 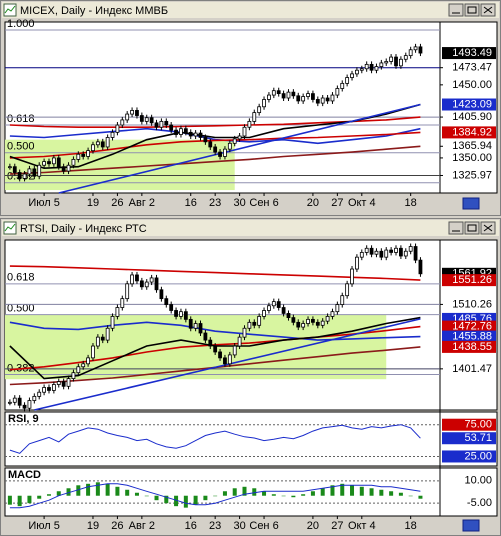 What do you see at coordinates (472, 175) in the screenshot?
I see `price-label: 1325.97` at bounding box center [472, 175].